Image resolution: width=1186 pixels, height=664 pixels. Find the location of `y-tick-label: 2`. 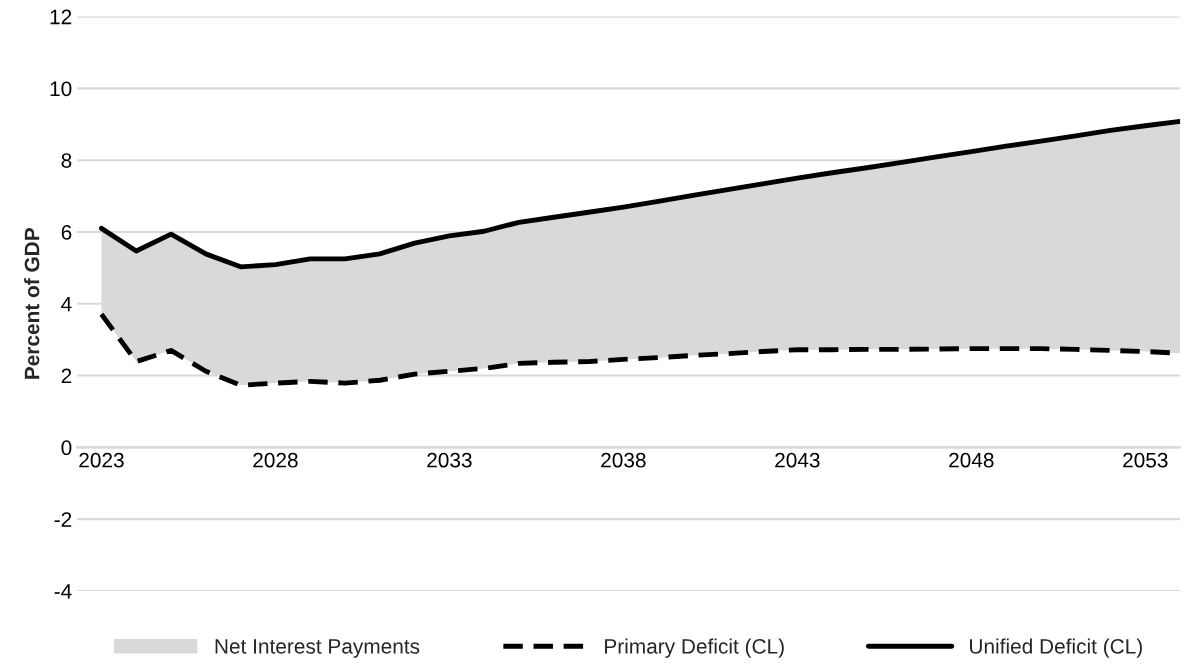

y-tick-label: 2 is located at coordinates (66, 376).